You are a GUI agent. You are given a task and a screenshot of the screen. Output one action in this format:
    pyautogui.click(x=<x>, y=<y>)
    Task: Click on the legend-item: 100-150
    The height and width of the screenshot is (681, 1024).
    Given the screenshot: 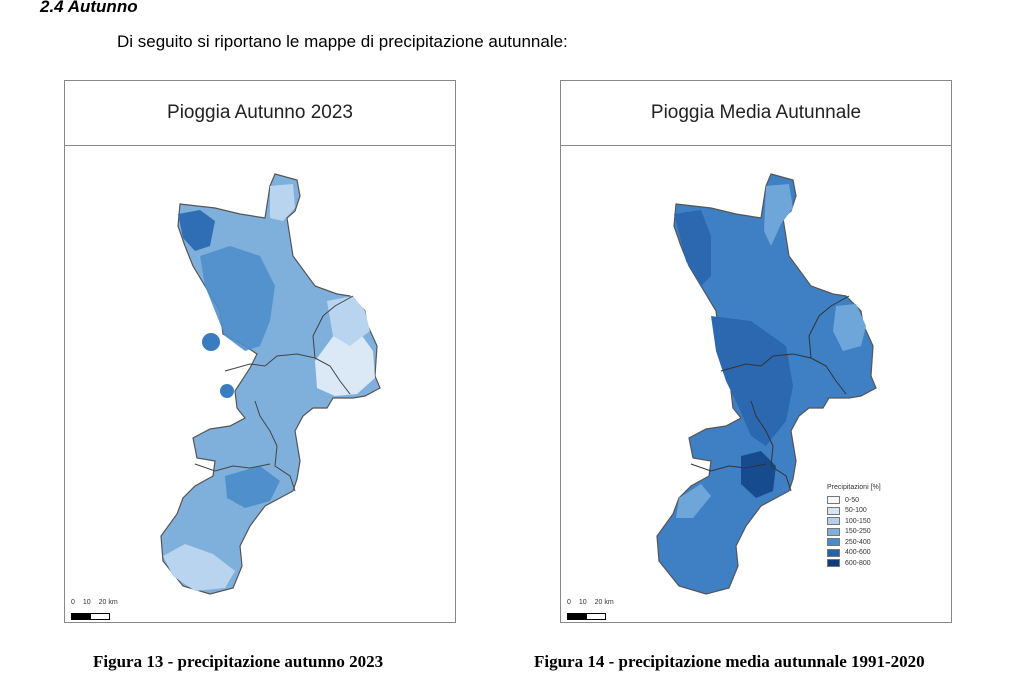 What is the action you would take?
    pyautogui.click(x=854, y=521)
    